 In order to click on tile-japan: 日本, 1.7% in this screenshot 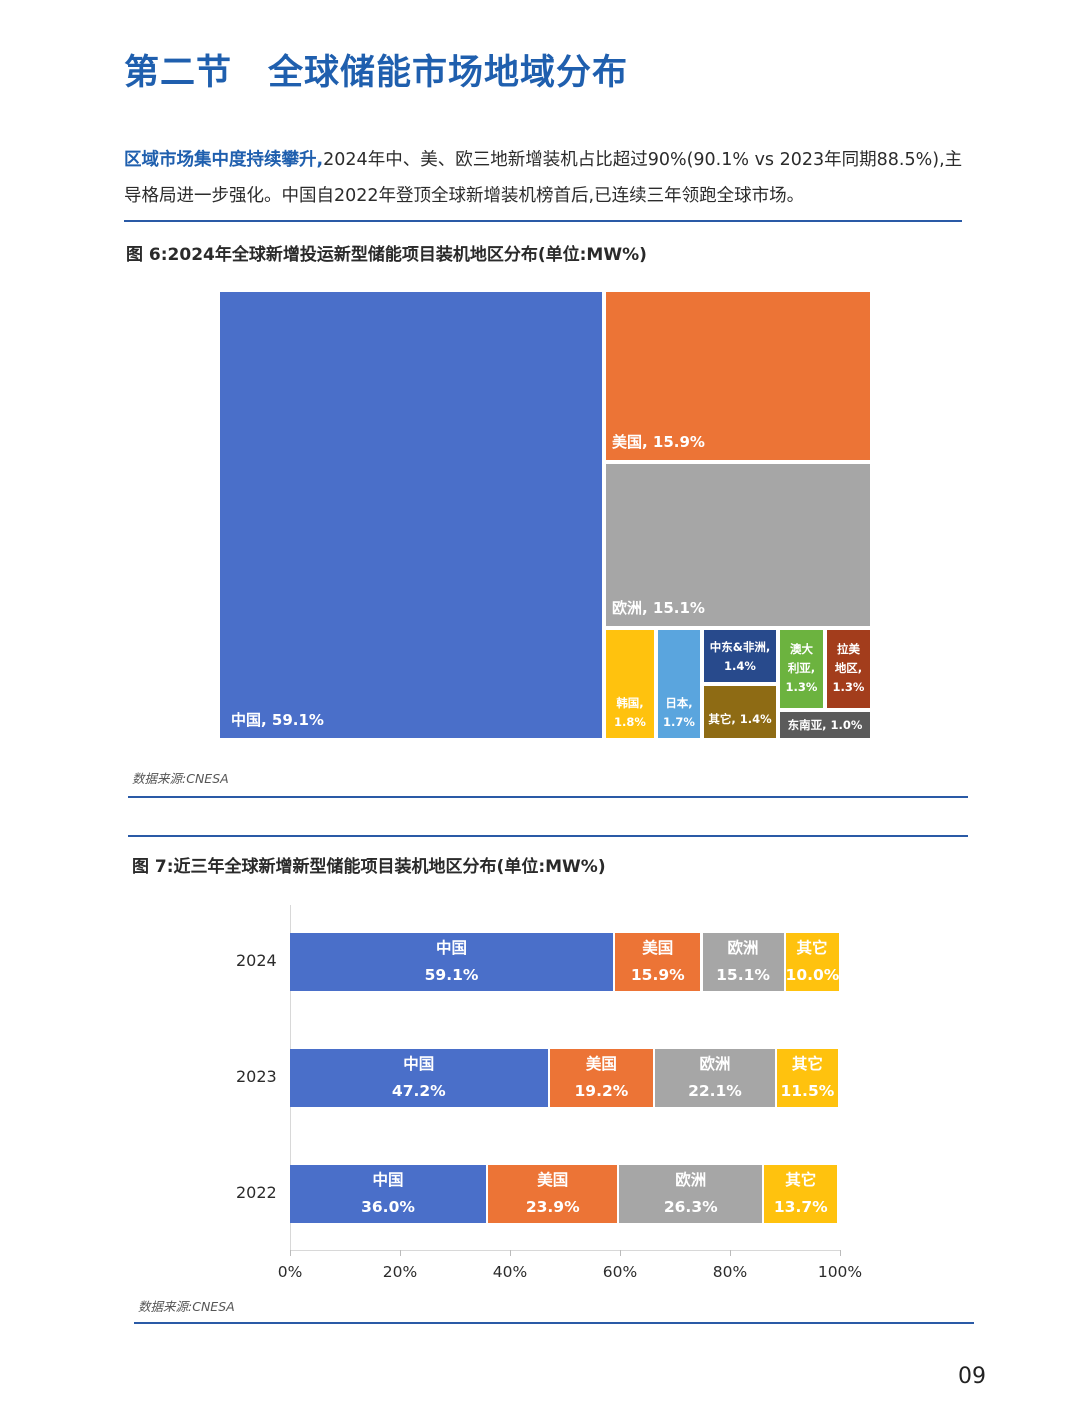, I will do `click(679, 684)`.